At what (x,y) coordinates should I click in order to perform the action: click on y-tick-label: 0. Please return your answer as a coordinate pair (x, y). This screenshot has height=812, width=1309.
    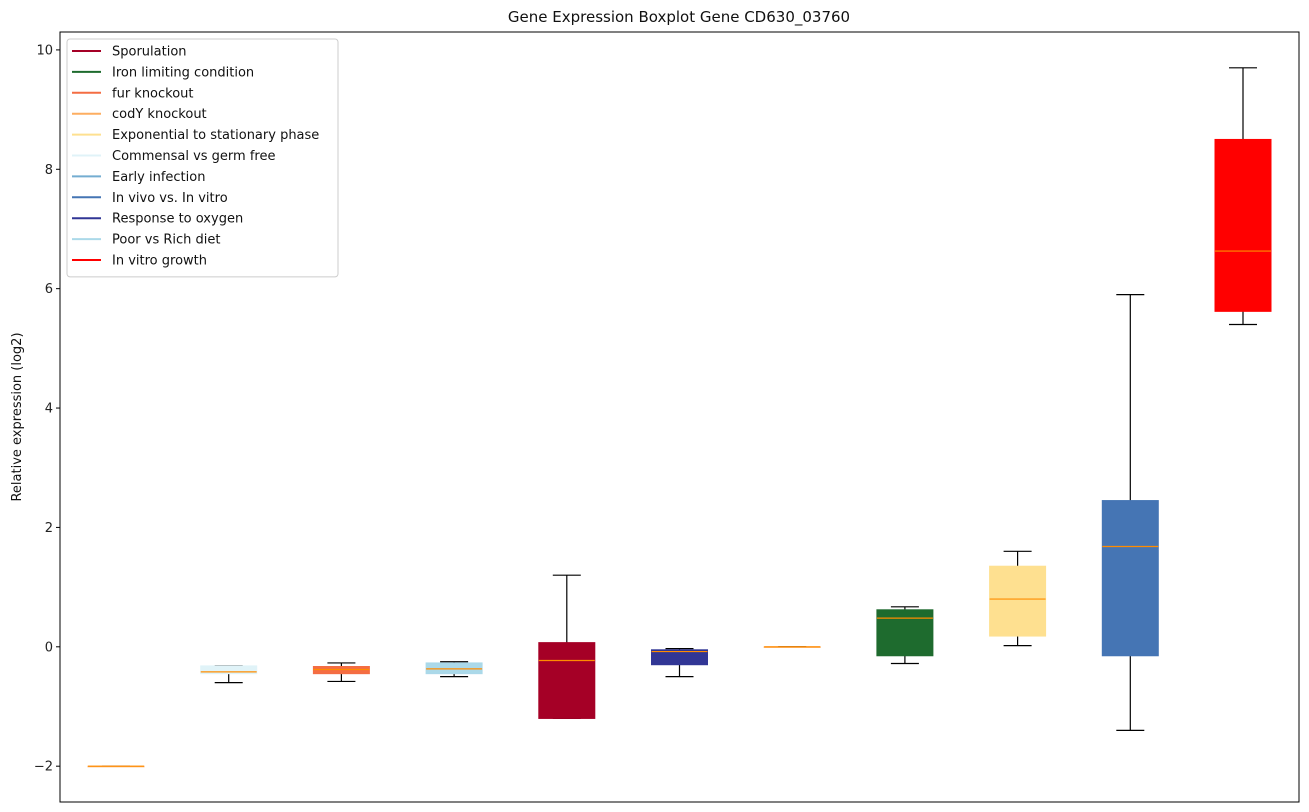
    Looking at the image, I should click on (49, 647).